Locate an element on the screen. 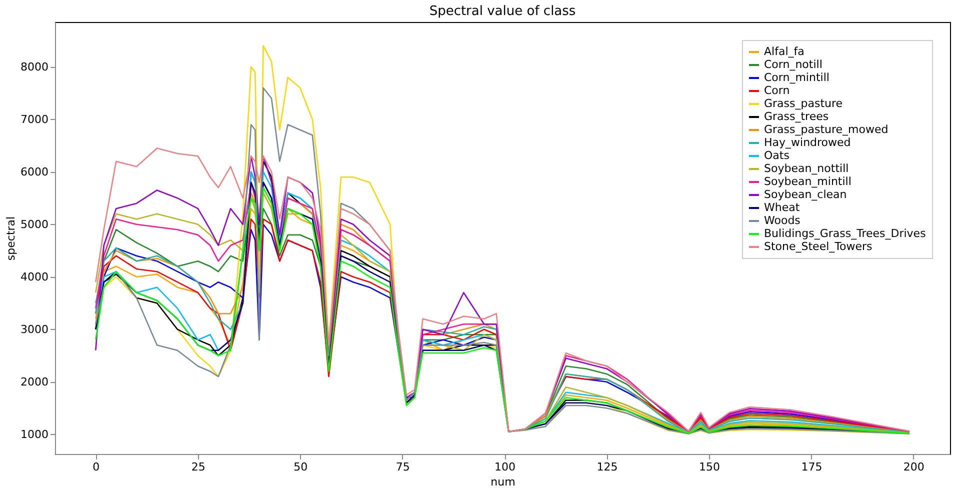 Image resolution: width=961 pixels, height=498 pixels. y-tick-label: 1000 is located at coordinates (34, 434).